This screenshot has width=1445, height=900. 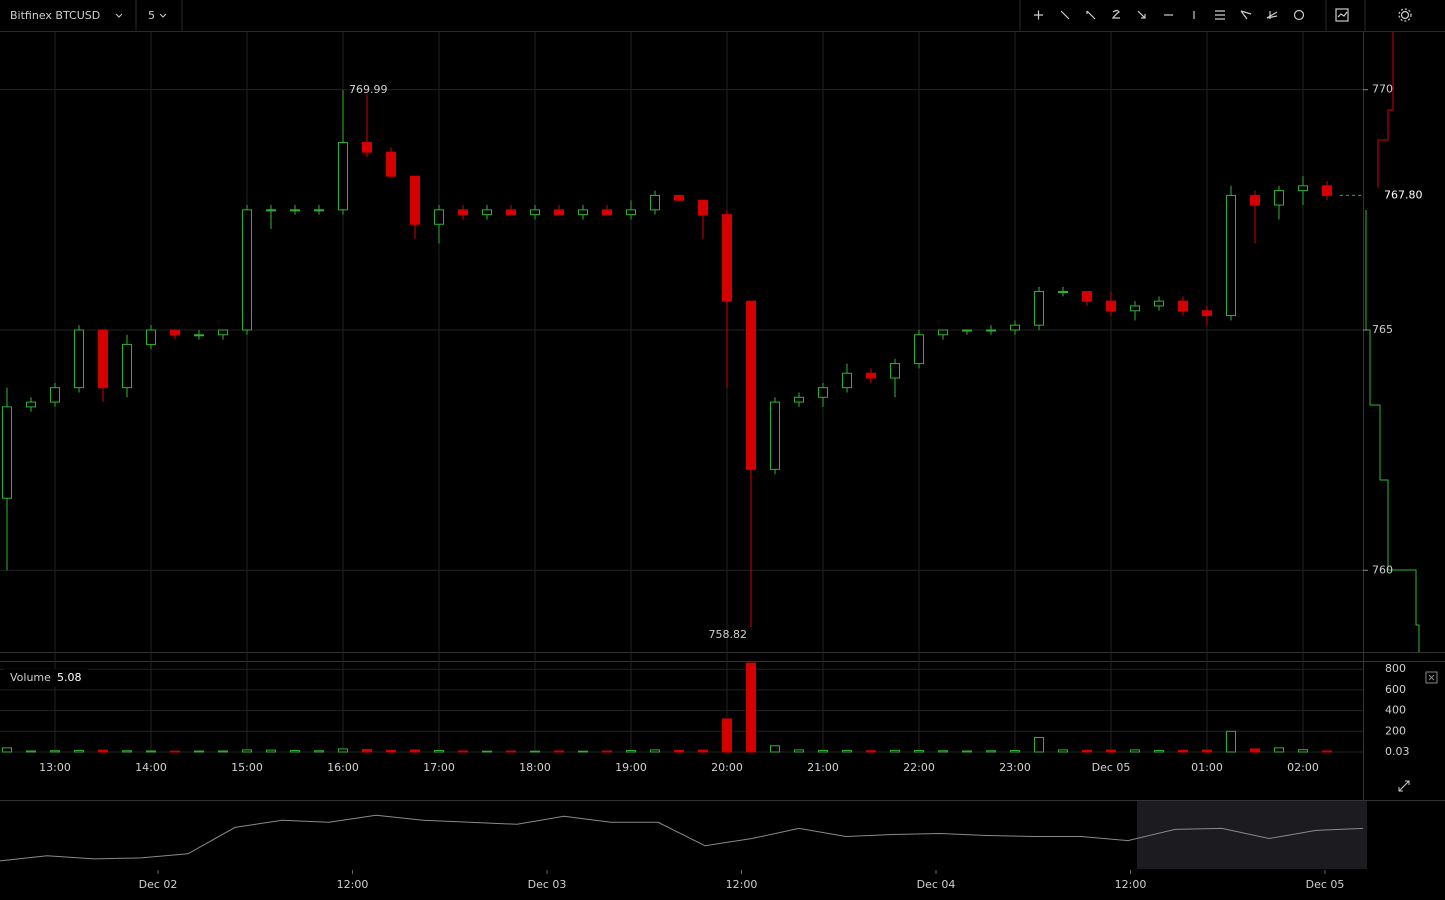 What do you see at coordinates (1403, 194) in the screenshot?
I see `last-price-label: 767.80` at bounding box center [1403, 194].